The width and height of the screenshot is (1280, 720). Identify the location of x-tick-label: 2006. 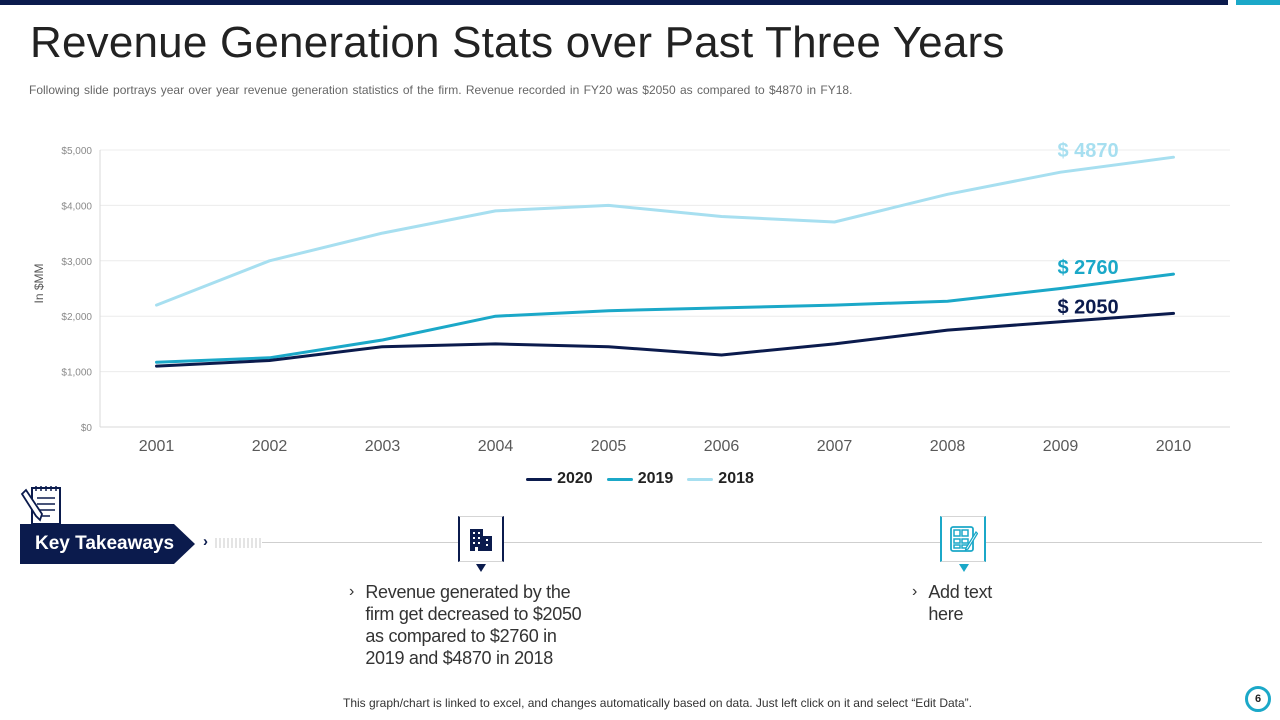
(722, 446).